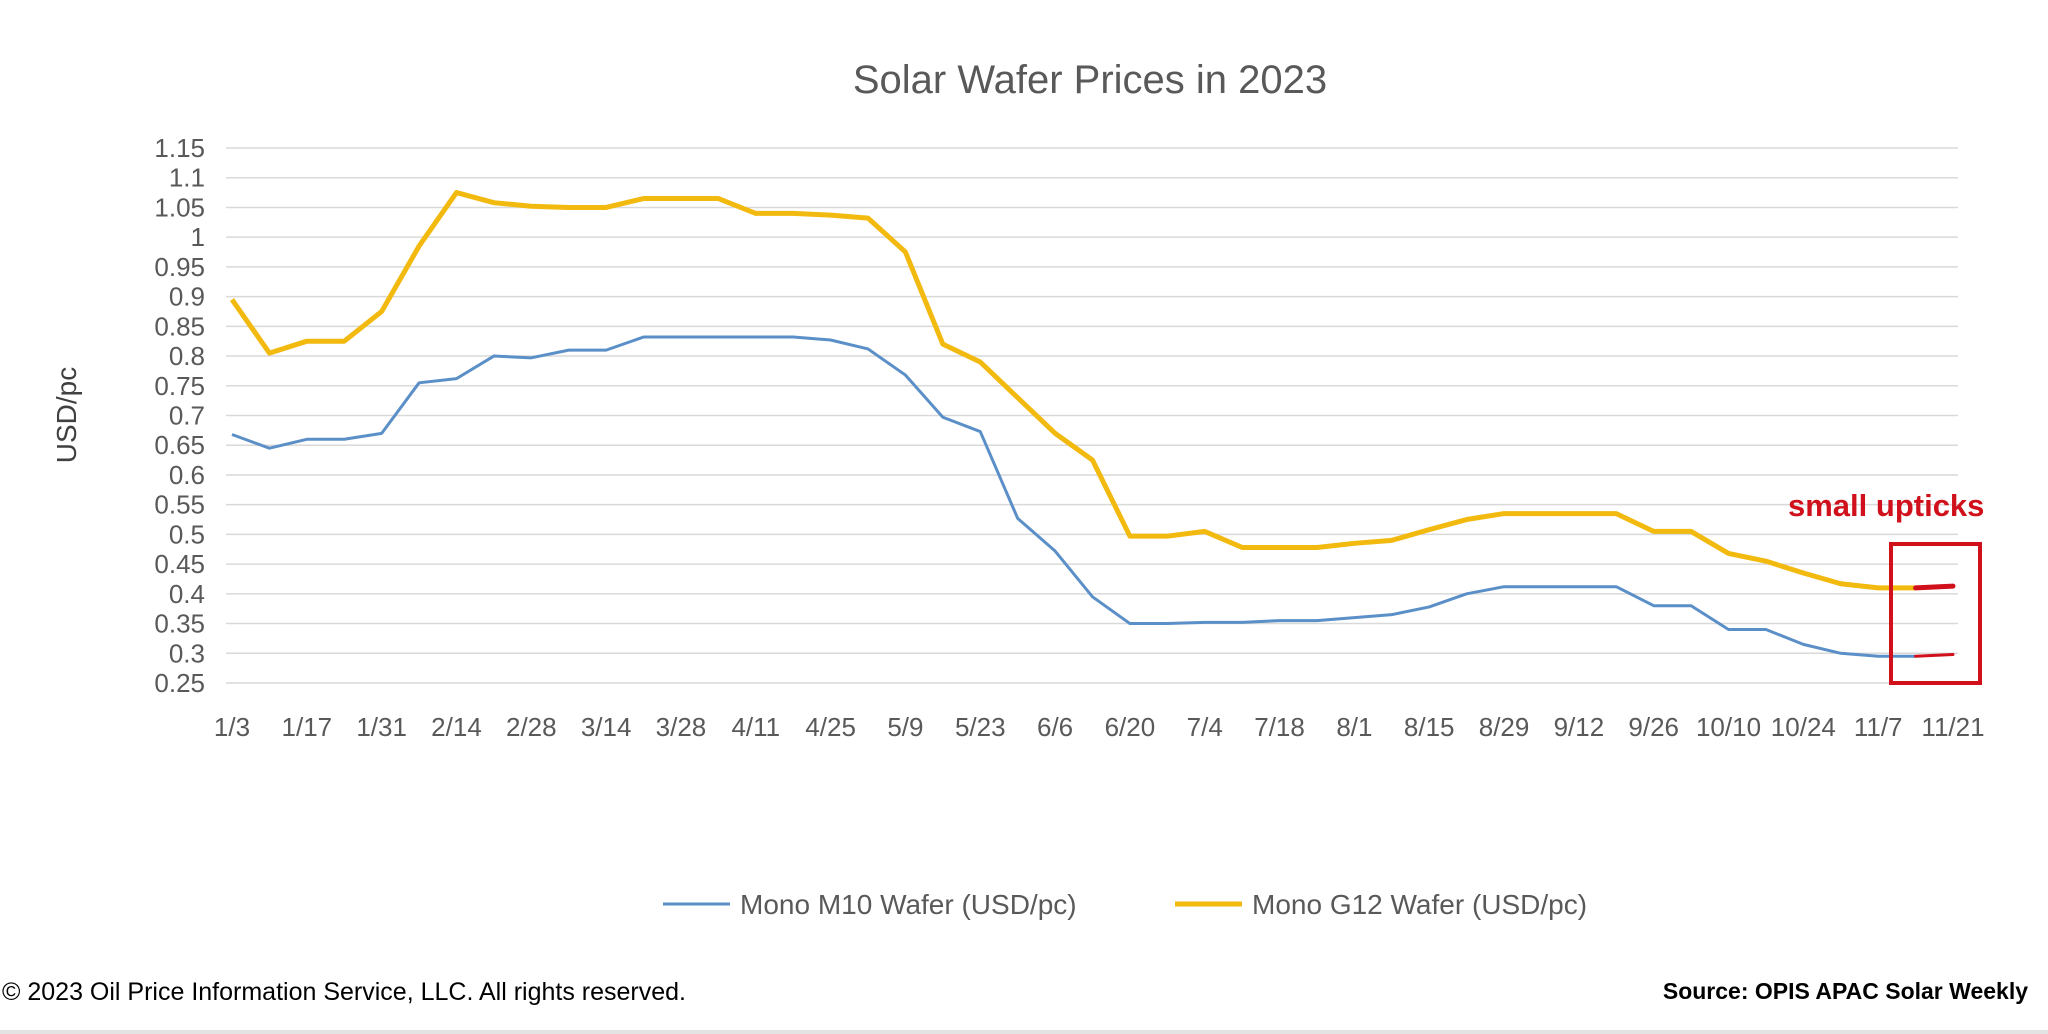  Describe the element at coordinates (187, 416) in the screenshot. I see `y-tick-label: 0.7` at that location.